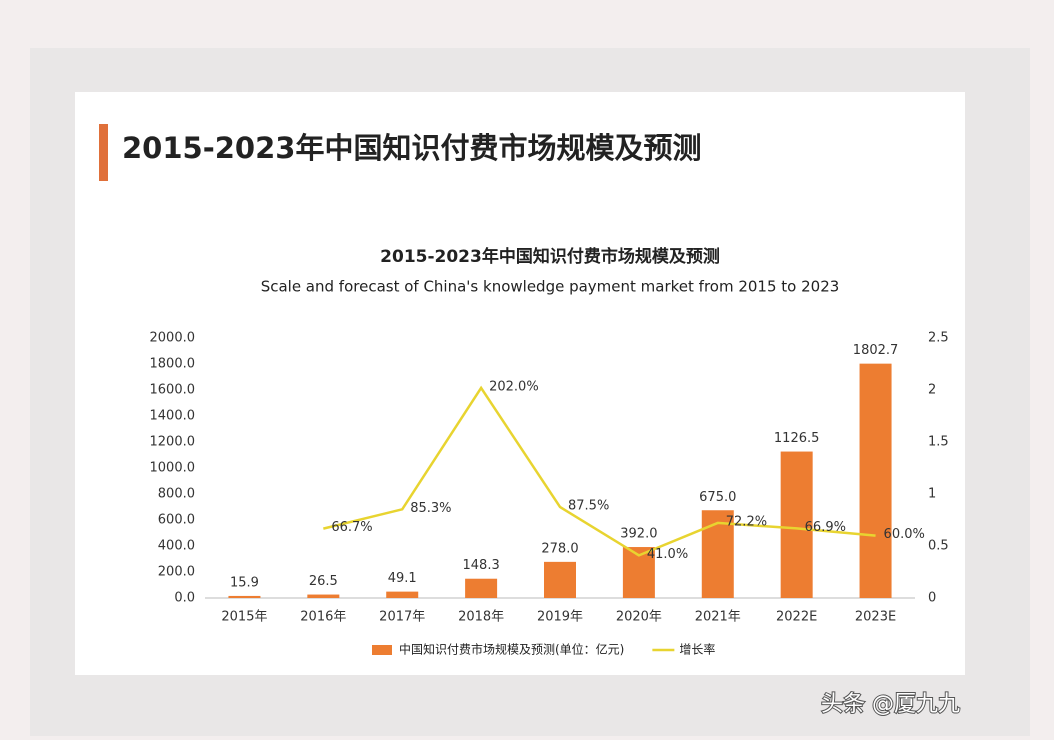 The image size is (1054, 740). I want to click on line-value-label: 41.0%, so click(667, 554).